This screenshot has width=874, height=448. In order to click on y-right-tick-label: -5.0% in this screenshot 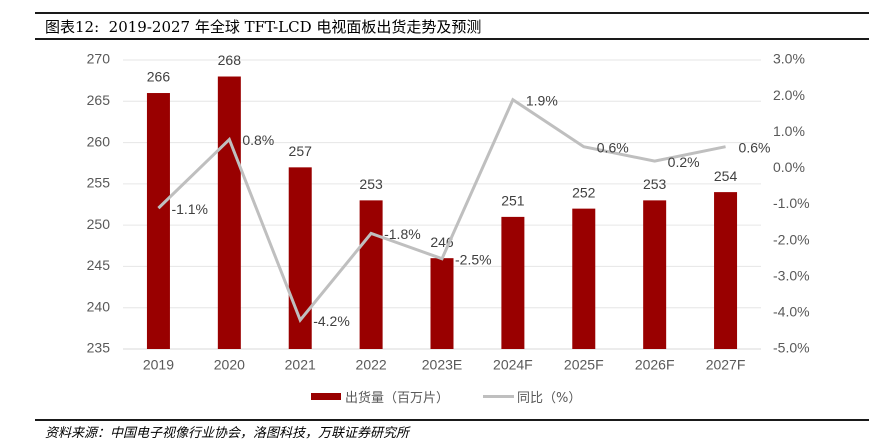, I will do `click(791, 348)`.